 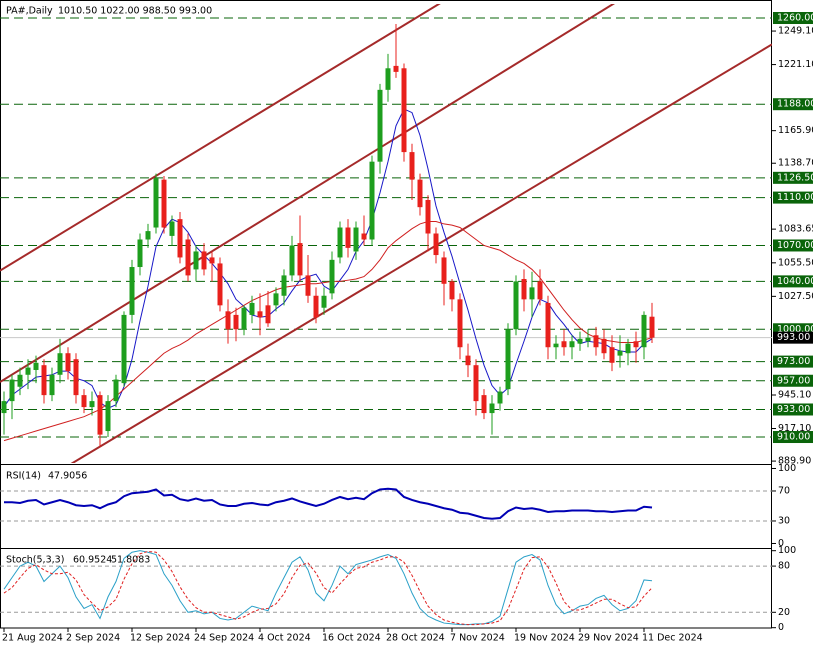 What do you see at coordinates (793, 437) in the screenshot?
I see `level-label: 910.00` at bounding box center [793, 437].